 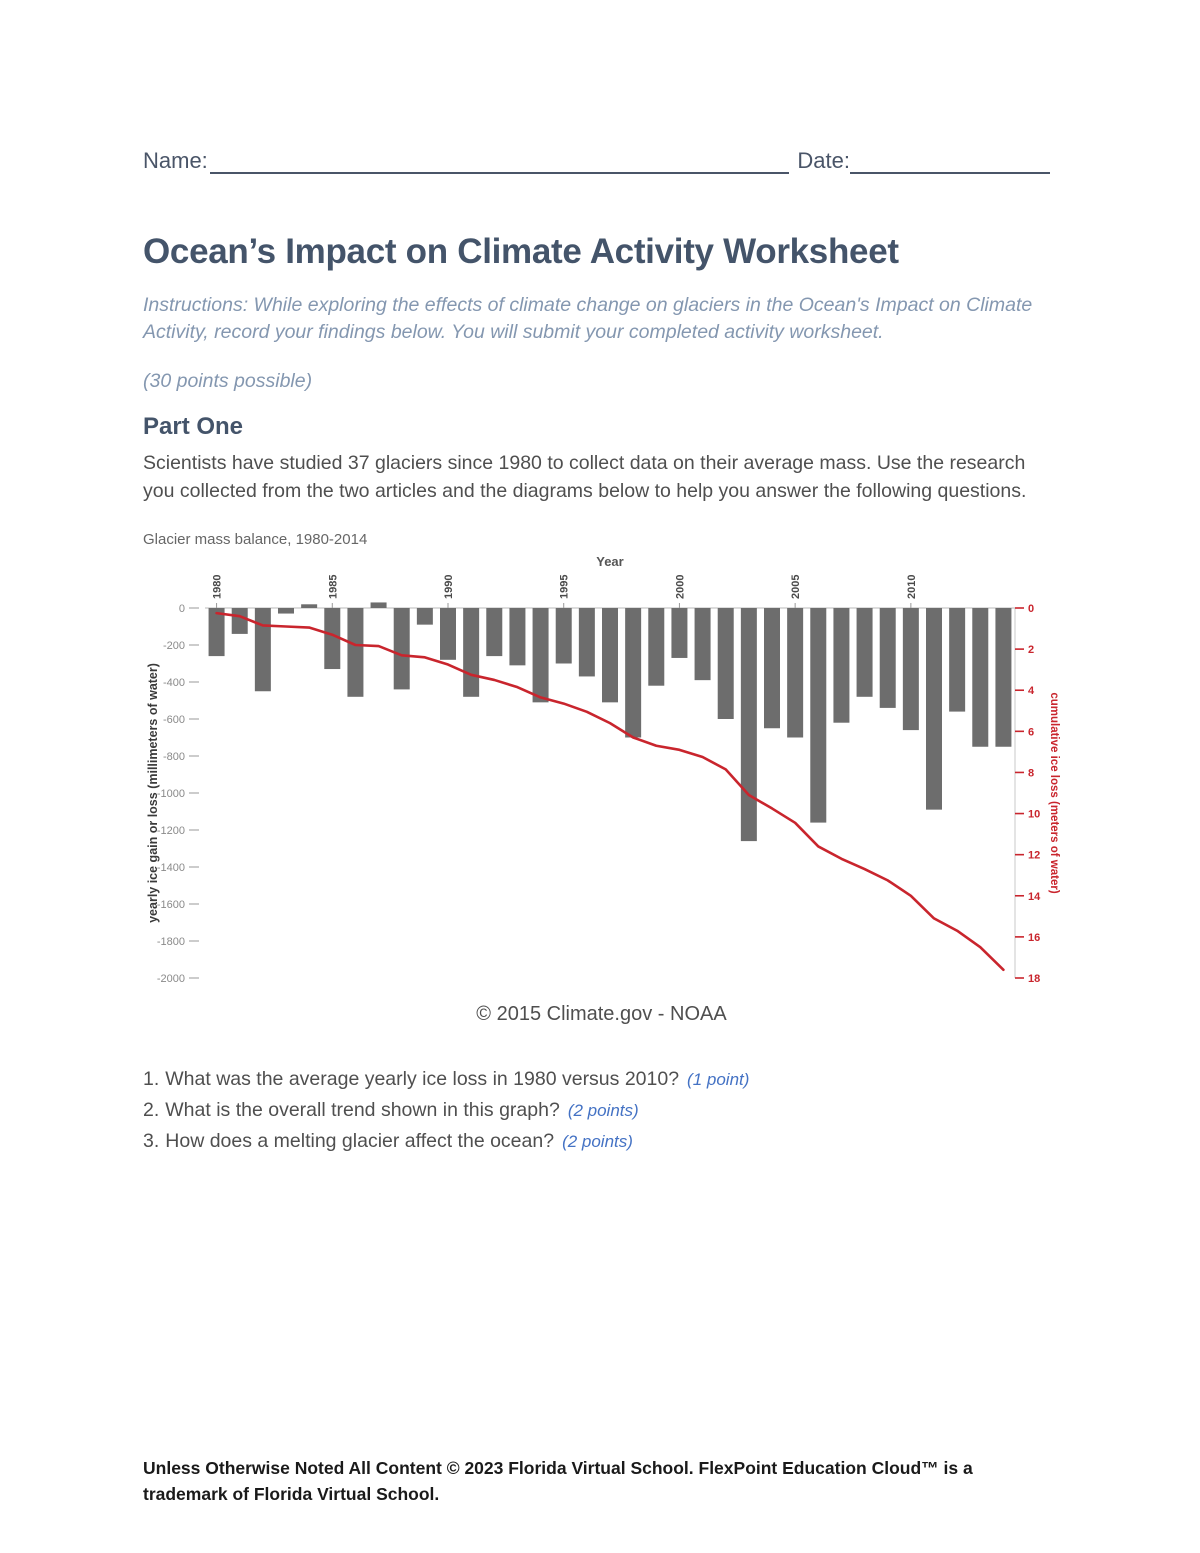 I want to click on svg-text: -800, so click(x=174, y=757).